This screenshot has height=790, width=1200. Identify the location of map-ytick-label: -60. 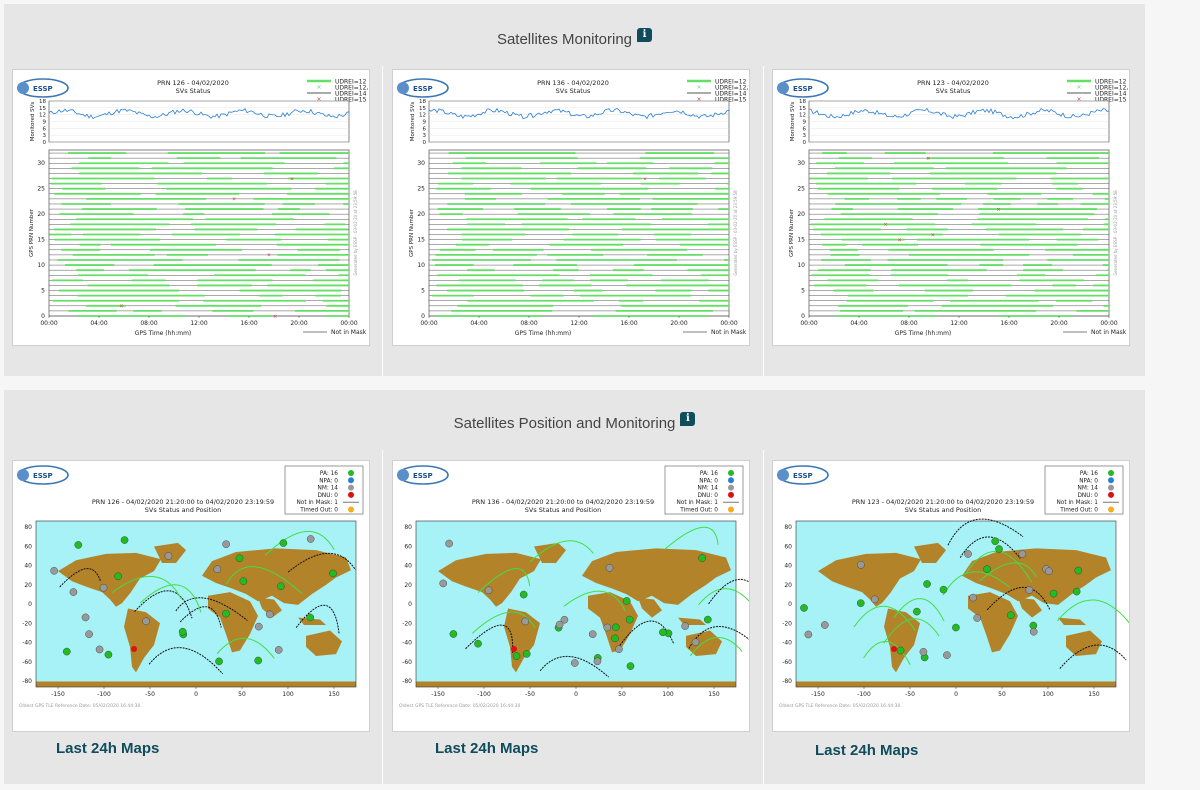
(407, 662).